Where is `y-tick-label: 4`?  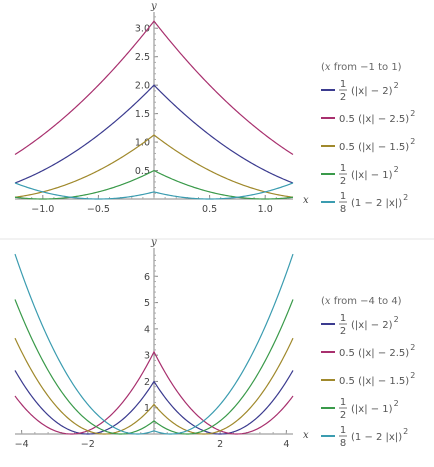 y-tick-label: 4 is located at coordinates (147, 329).